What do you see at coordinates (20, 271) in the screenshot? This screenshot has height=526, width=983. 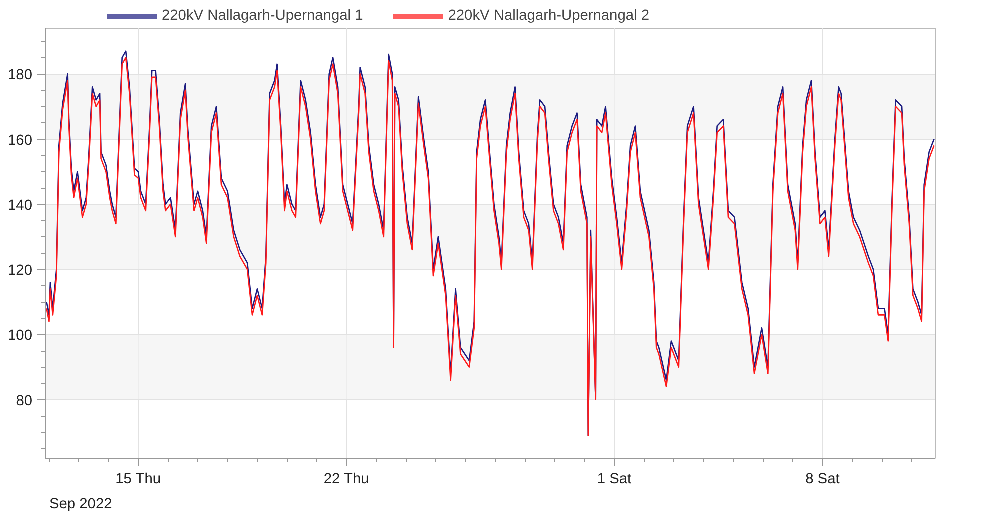 I see `y-tick-label: 120` at bounding box center [20, 271].